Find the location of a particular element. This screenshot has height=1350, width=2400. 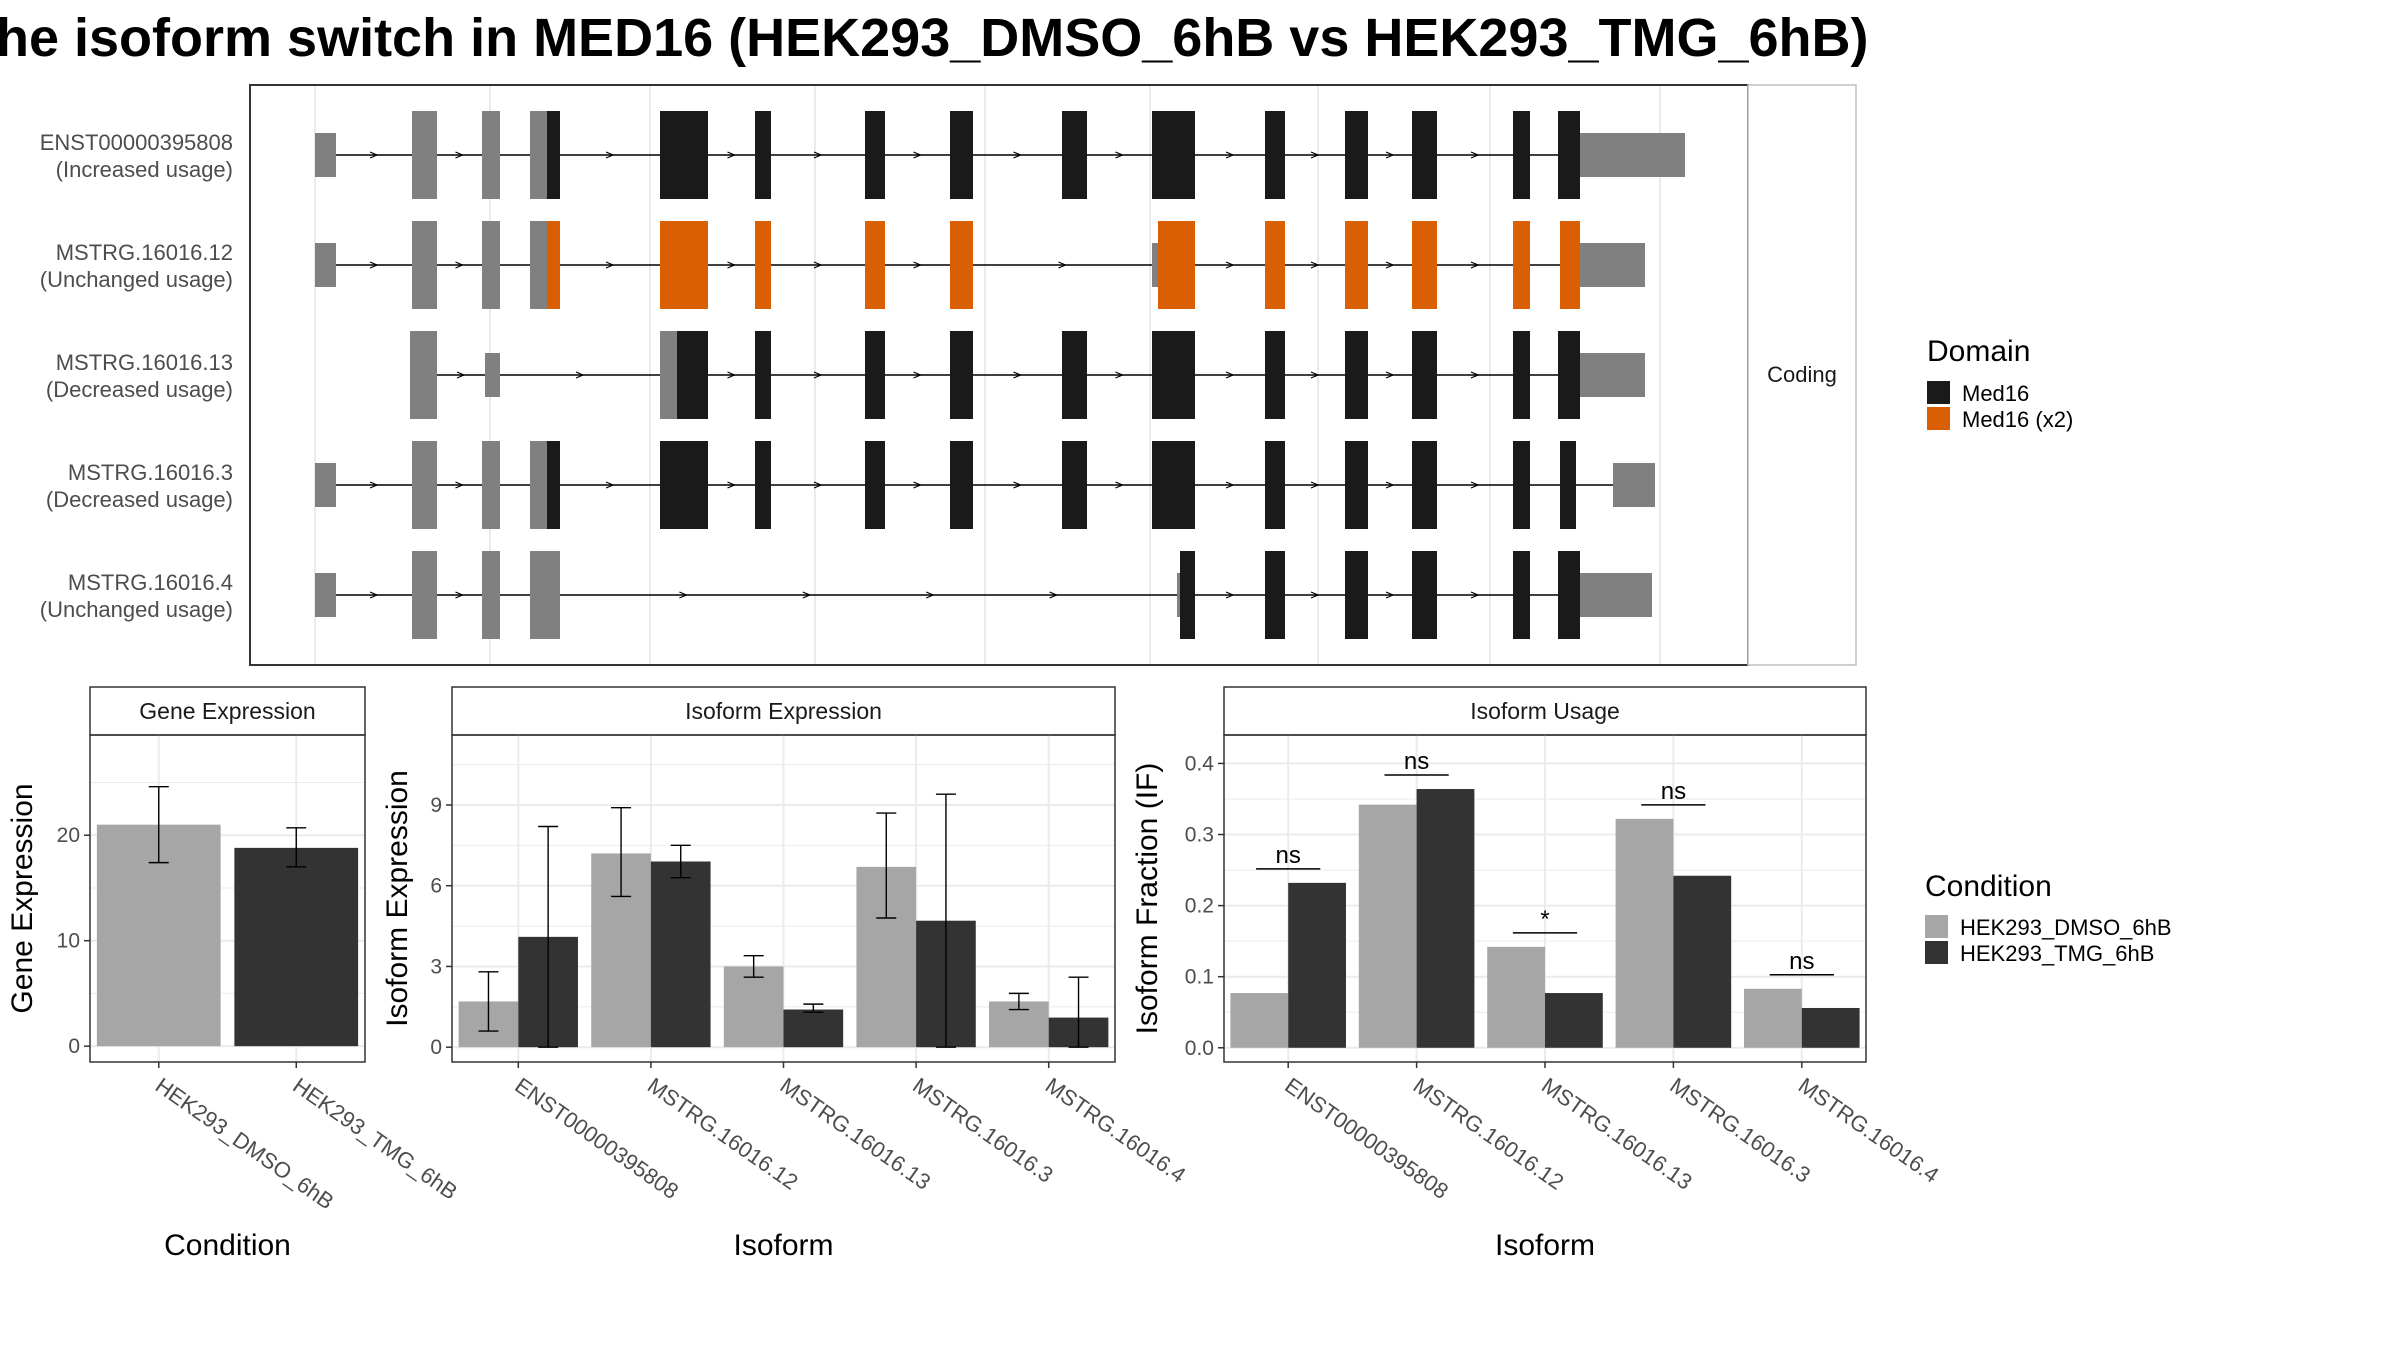

panel-strip is located at coordinates (227, 711).